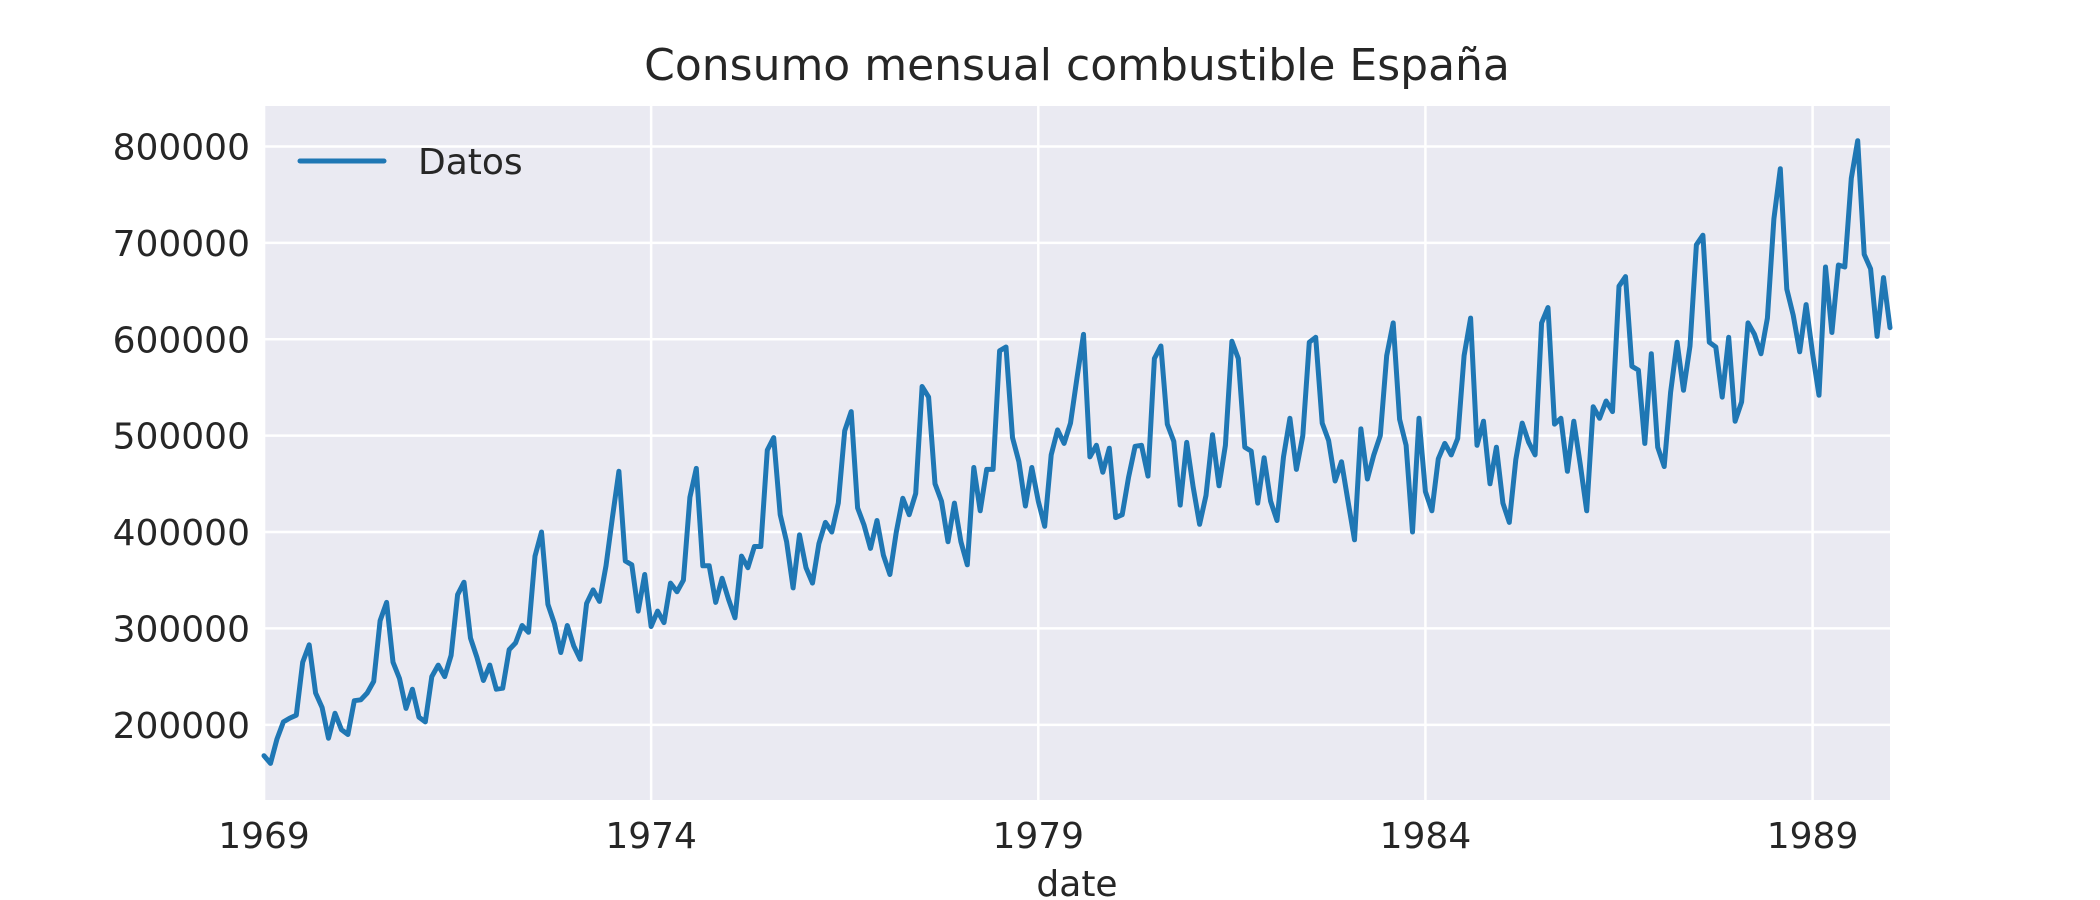  Describe the element at coordinates (470, 162) in the screenshot. I see `legend-label-datos: Datos` at that location.